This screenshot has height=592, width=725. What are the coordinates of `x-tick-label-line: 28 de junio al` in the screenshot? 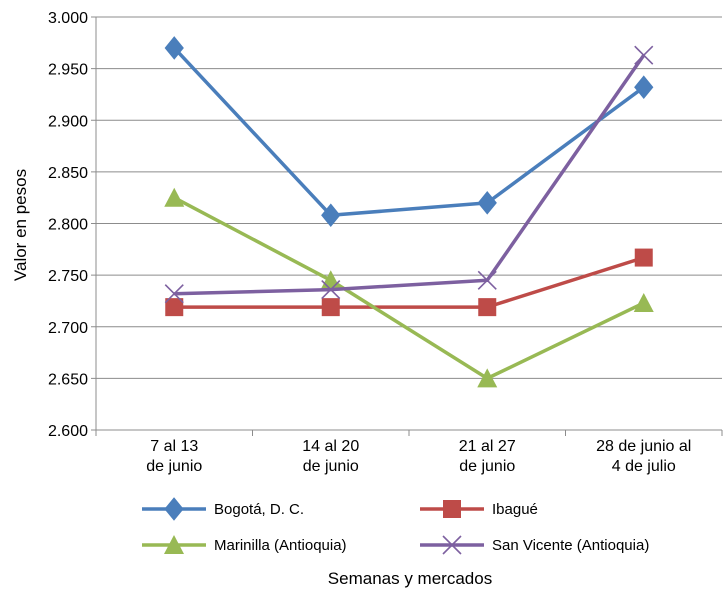 It's located at (643, 446).